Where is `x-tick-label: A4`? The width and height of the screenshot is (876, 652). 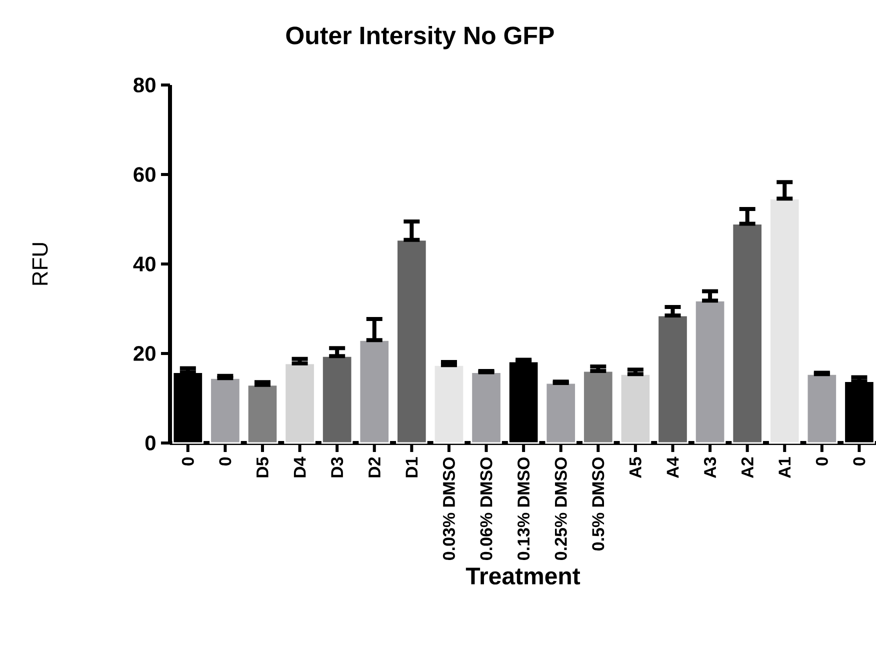 x-tick-label: A4 is located at coordinates (672, 467).